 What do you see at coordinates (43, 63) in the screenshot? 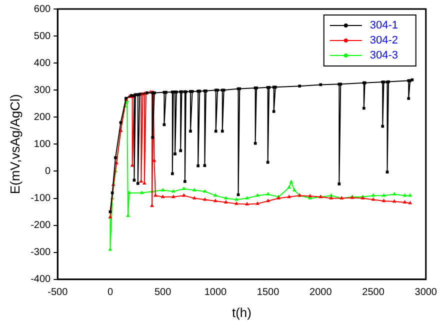
I see `y-tick-label: 400` at bounding box center [43, 63].